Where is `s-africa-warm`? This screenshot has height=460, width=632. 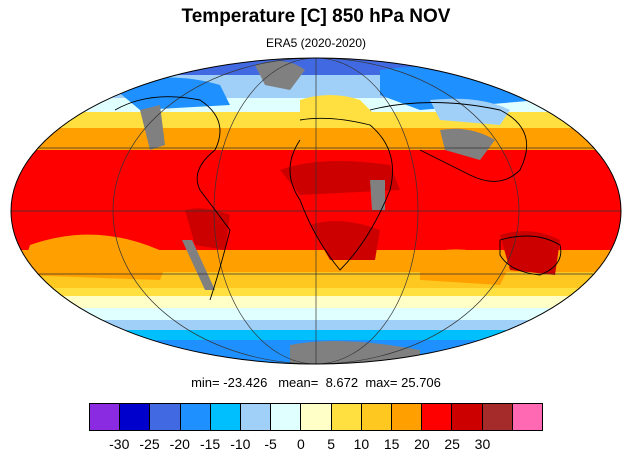
s-africa-warm is located at coordinates (345, 240).